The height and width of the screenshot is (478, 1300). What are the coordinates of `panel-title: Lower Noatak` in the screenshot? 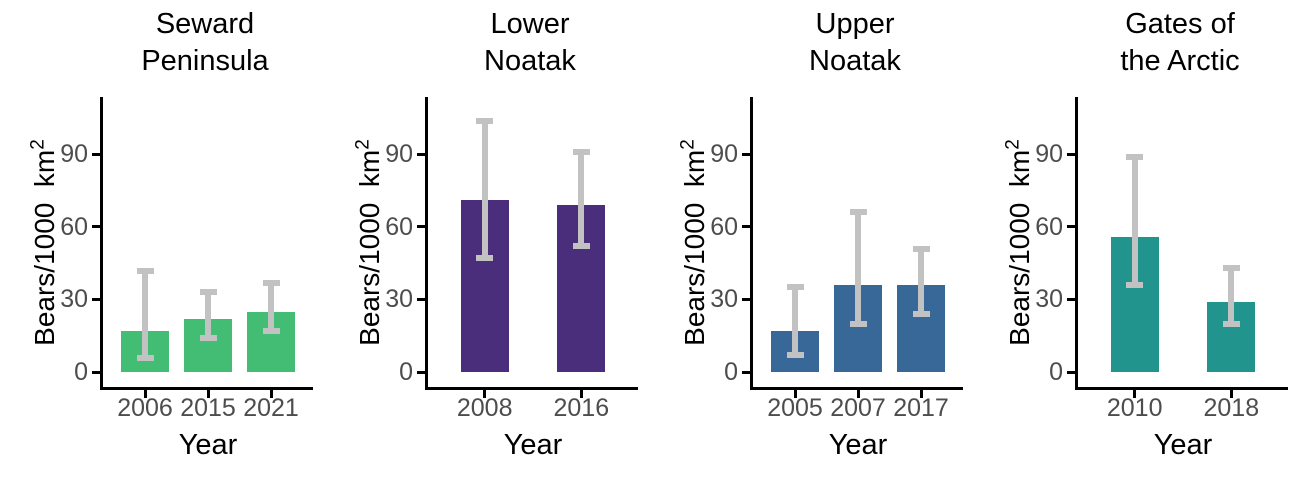 It's located at (530, 43).